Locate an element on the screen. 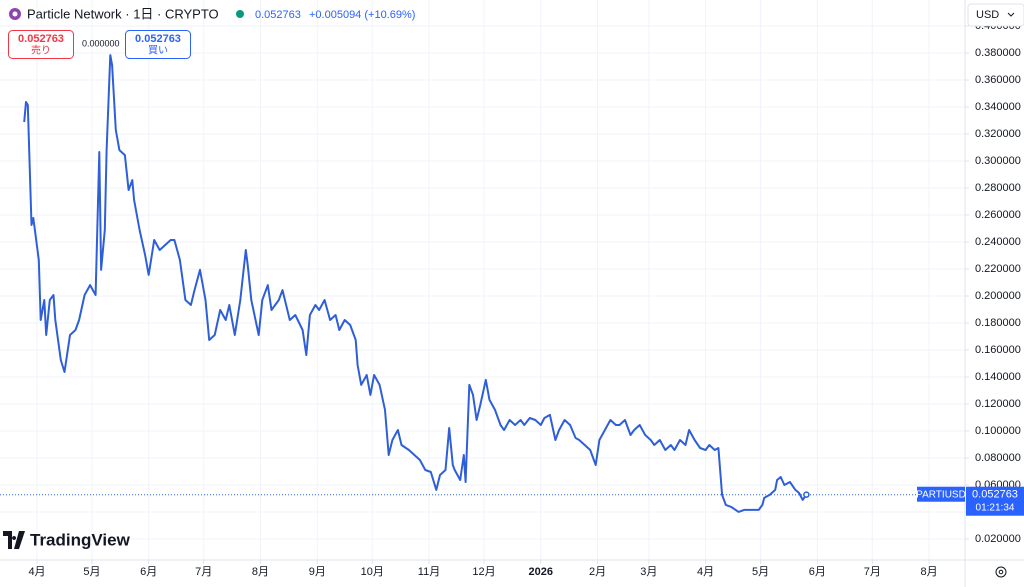 This screenshot has height=587, width=1024. y-tick-label: 0.320000 is located at coordinates (998, 134).